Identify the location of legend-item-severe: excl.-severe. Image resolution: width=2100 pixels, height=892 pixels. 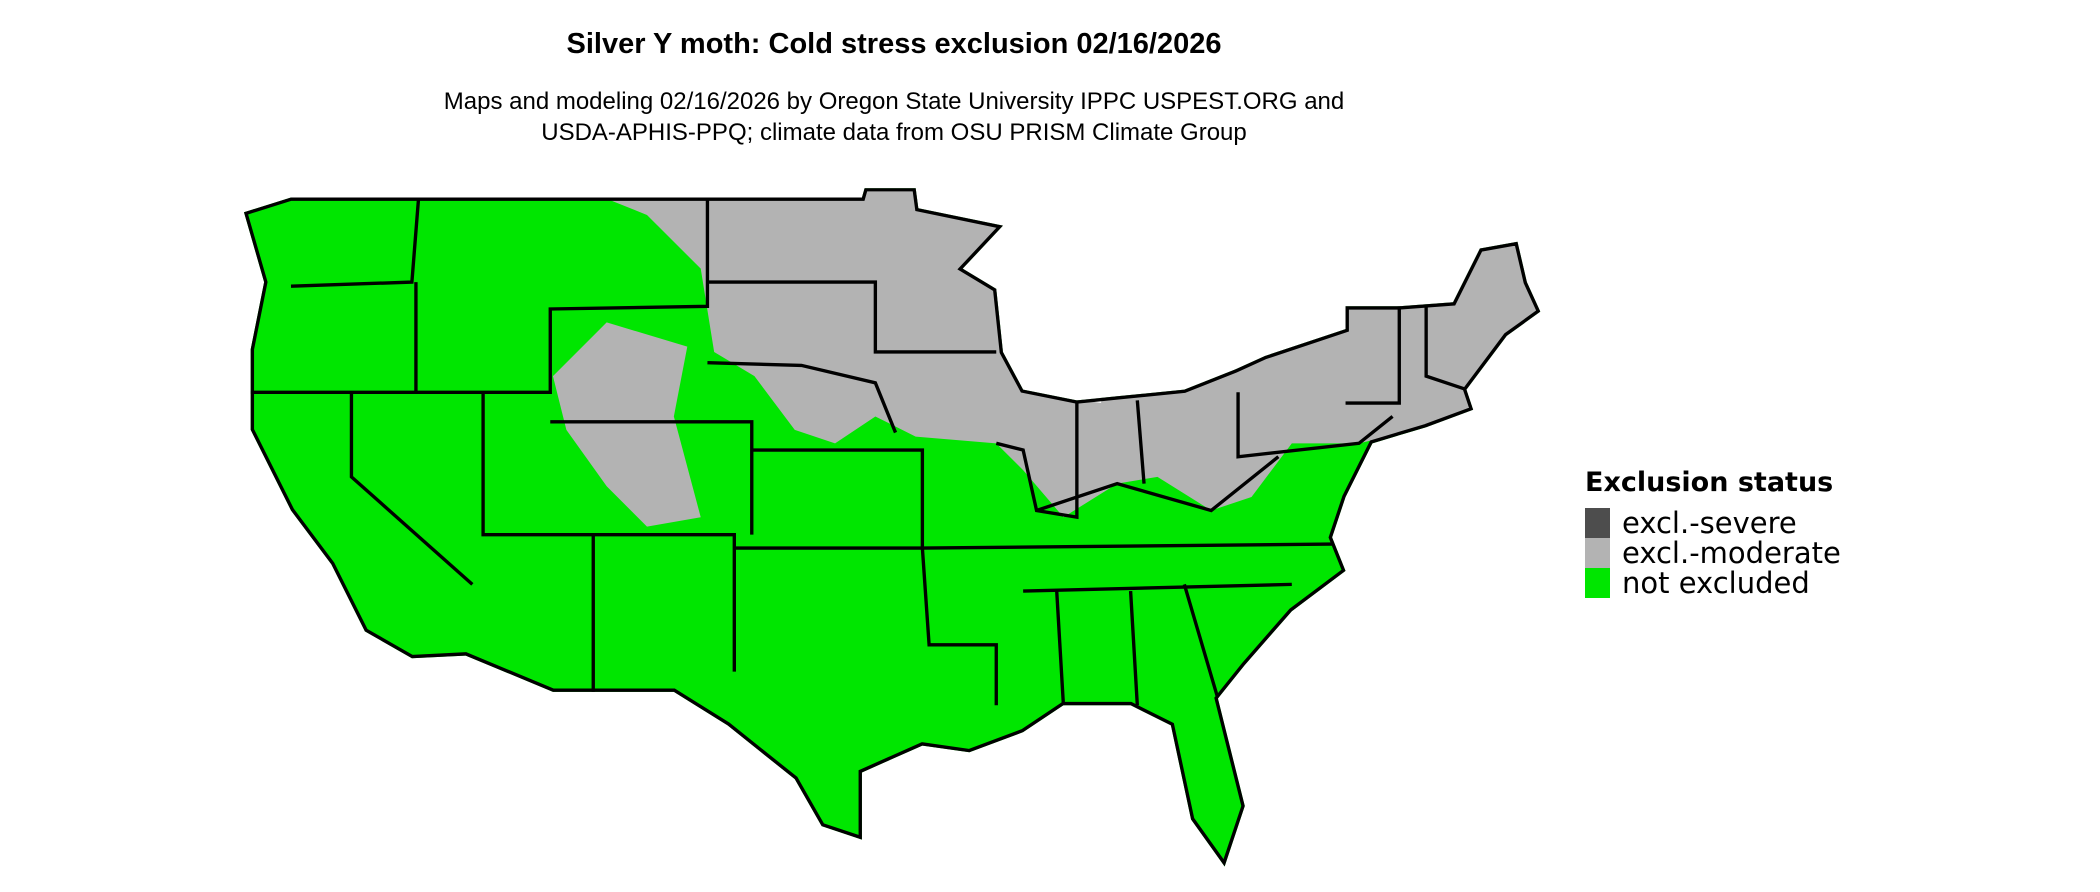
(1713, 523).